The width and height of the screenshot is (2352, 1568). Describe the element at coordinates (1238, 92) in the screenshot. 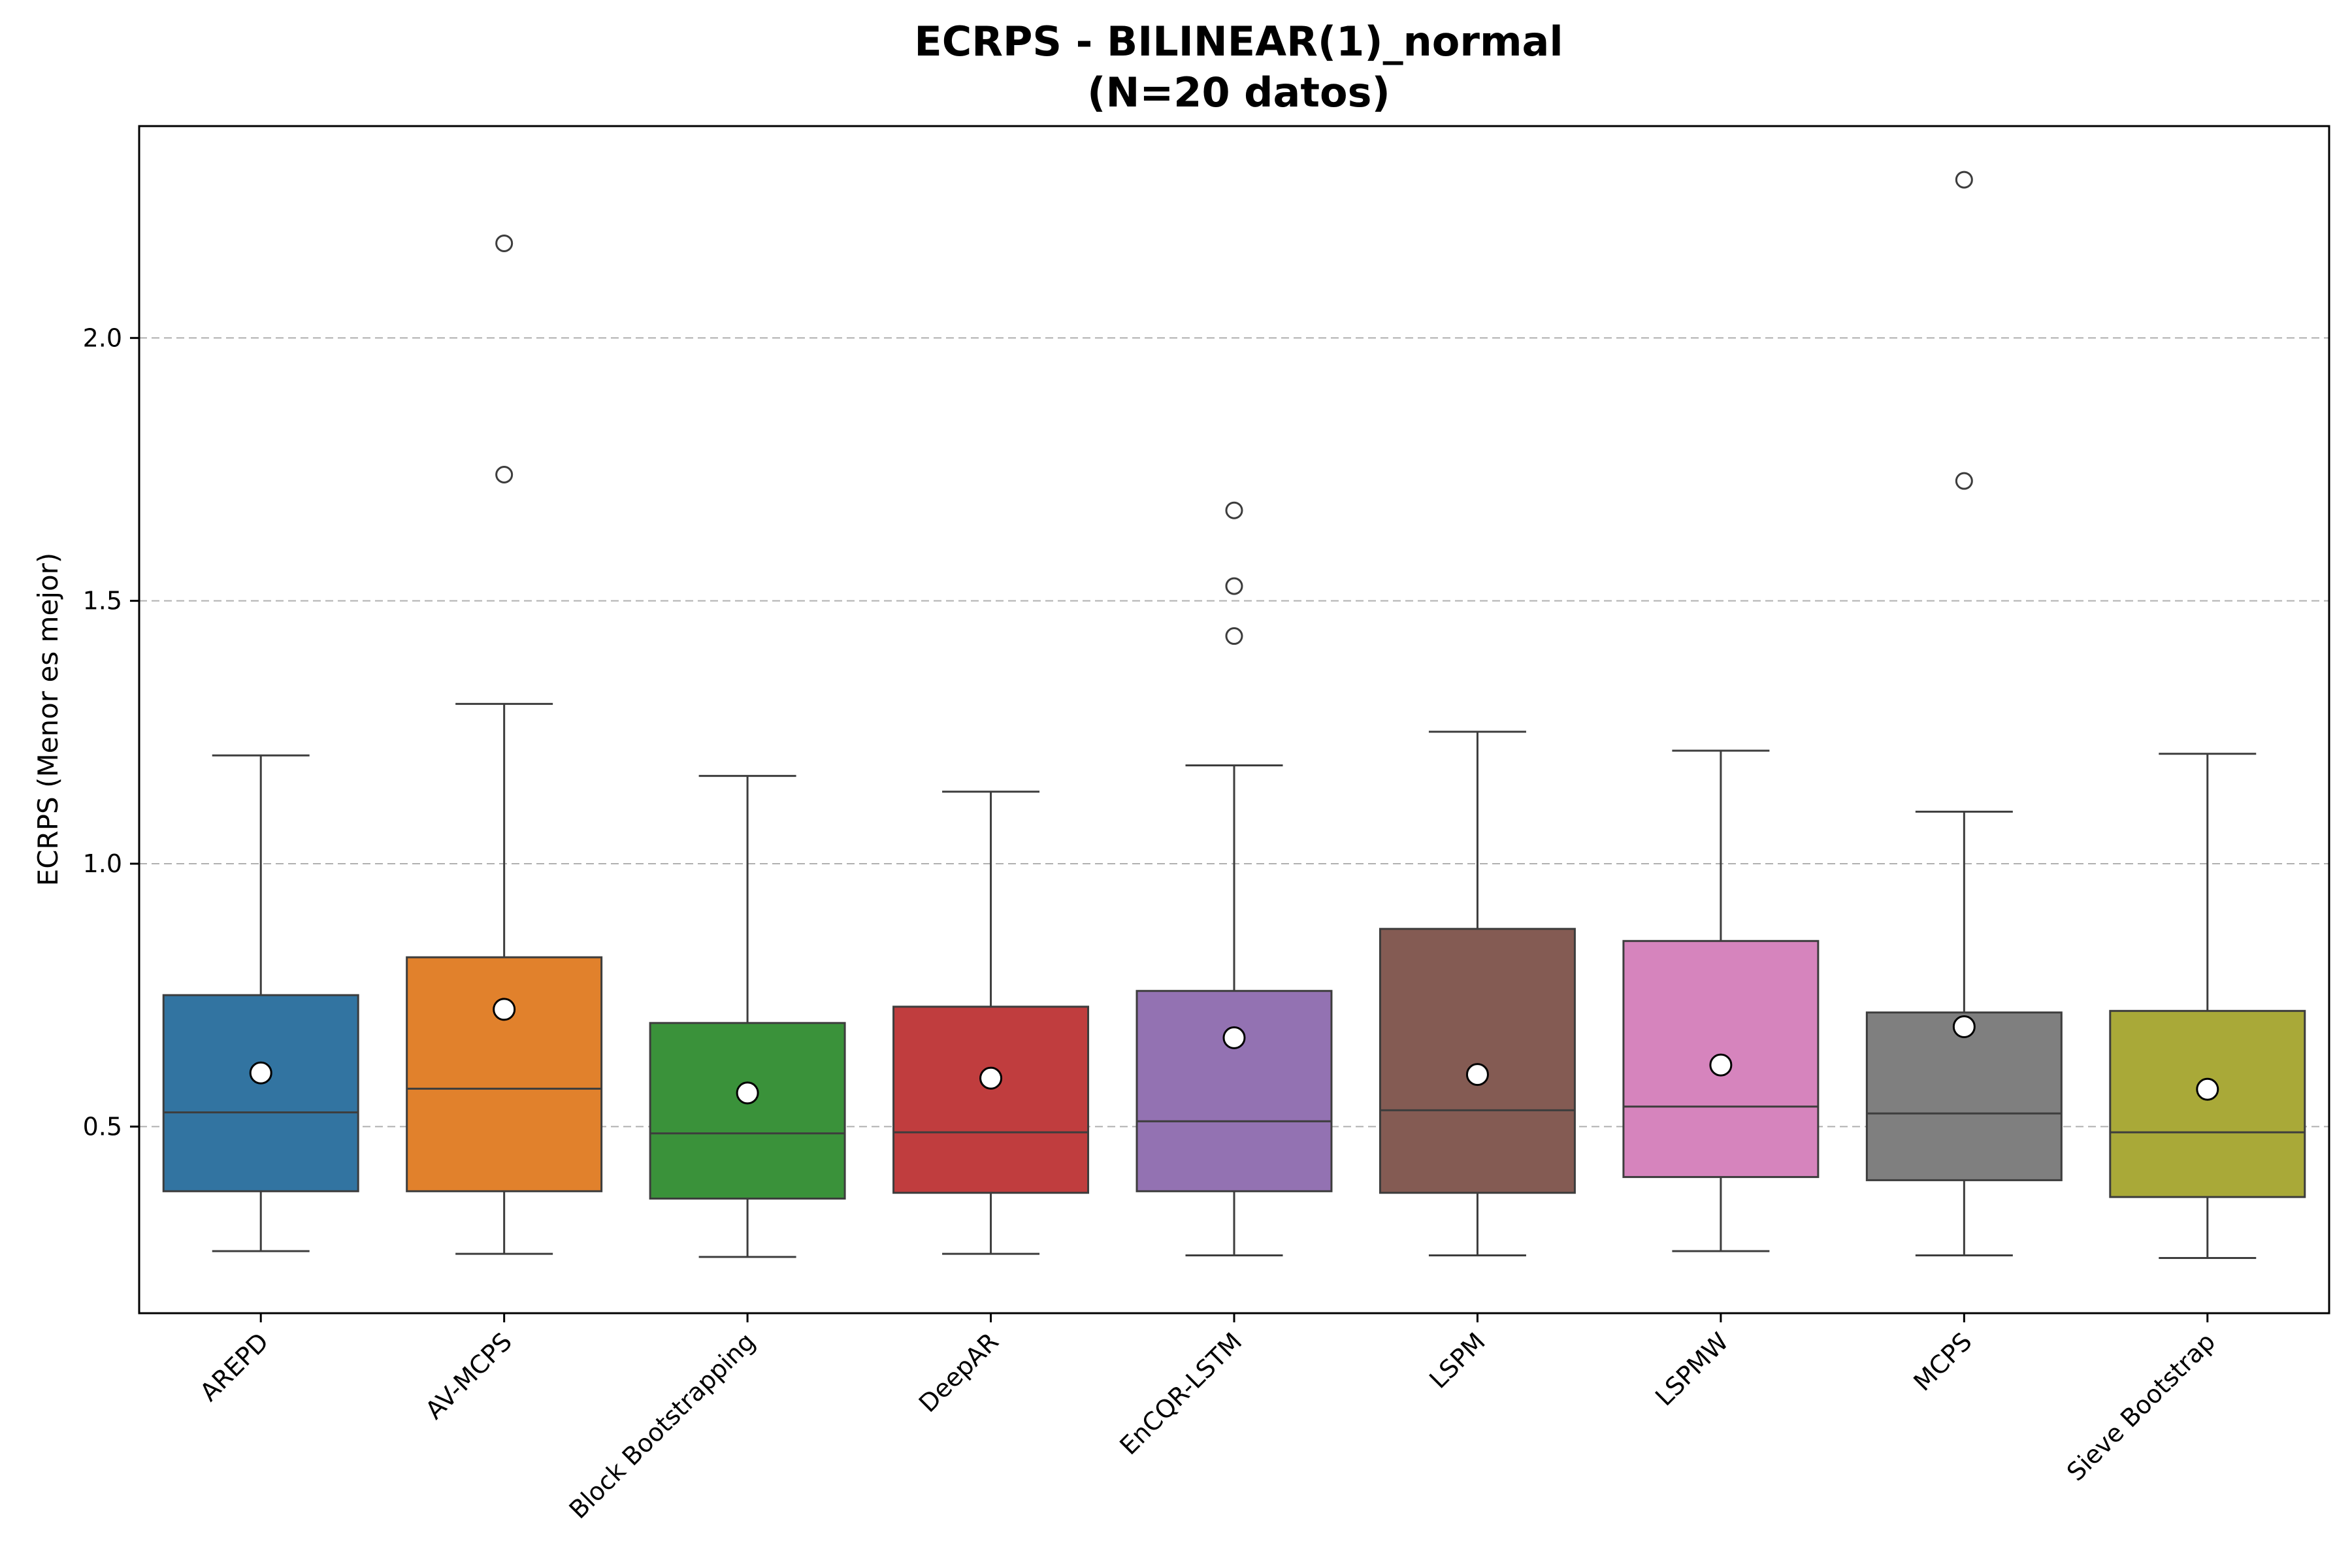

I see `chart-title-line2: (N=20 datos)` at that location.